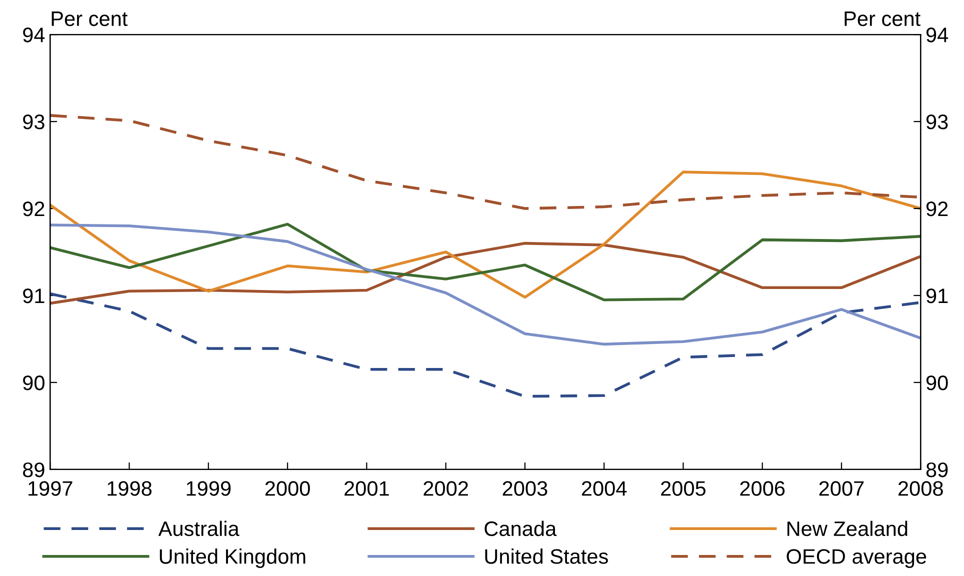 This screenshot has height=576, width=964. Describe the element at coordinates (856, 558) in the screenshot. I see `legend-label: OECD average` at that location.